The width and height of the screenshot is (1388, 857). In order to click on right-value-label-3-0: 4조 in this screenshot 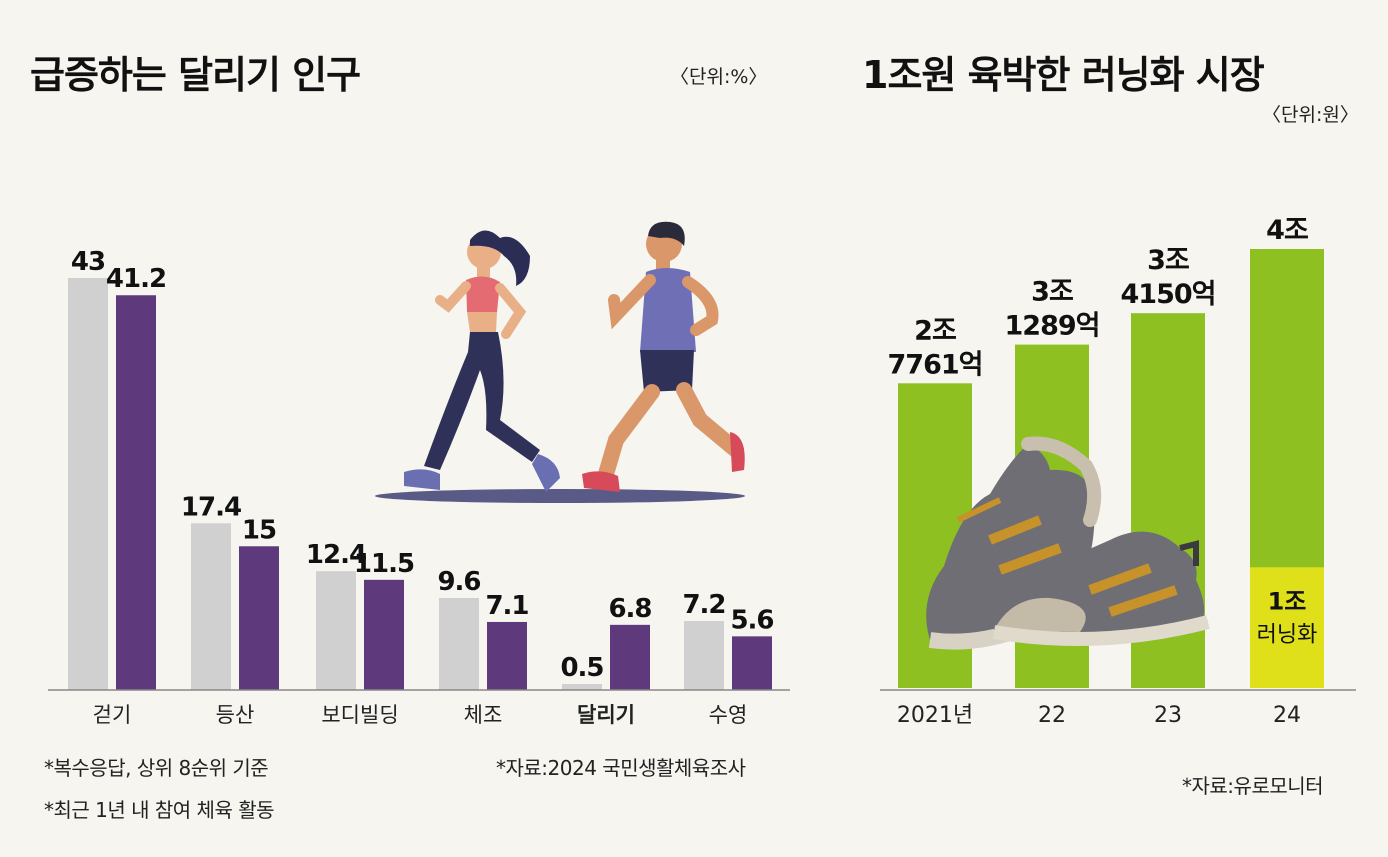, I will do `click(1287, 230)`.